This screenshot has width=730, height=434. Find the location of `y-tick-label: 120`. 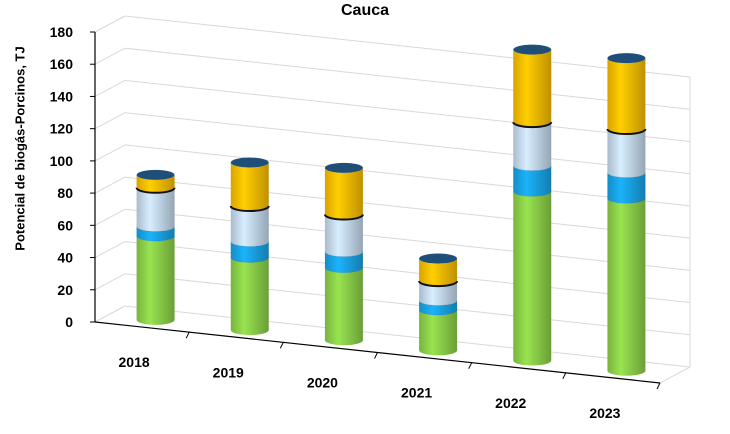

y-tick-label: 120 is located at coordinates (62, 129).